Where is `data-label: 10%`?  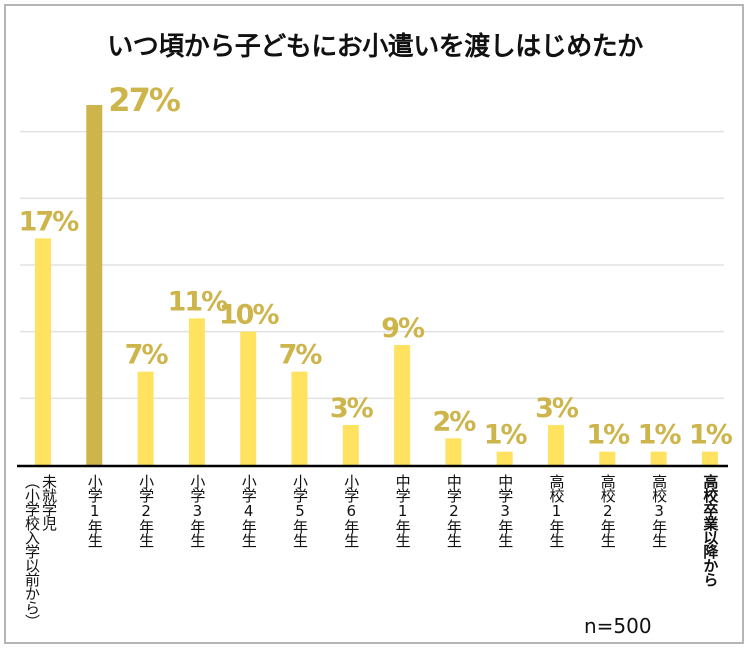 data-label: 10% is located at coordinates (249, 315).